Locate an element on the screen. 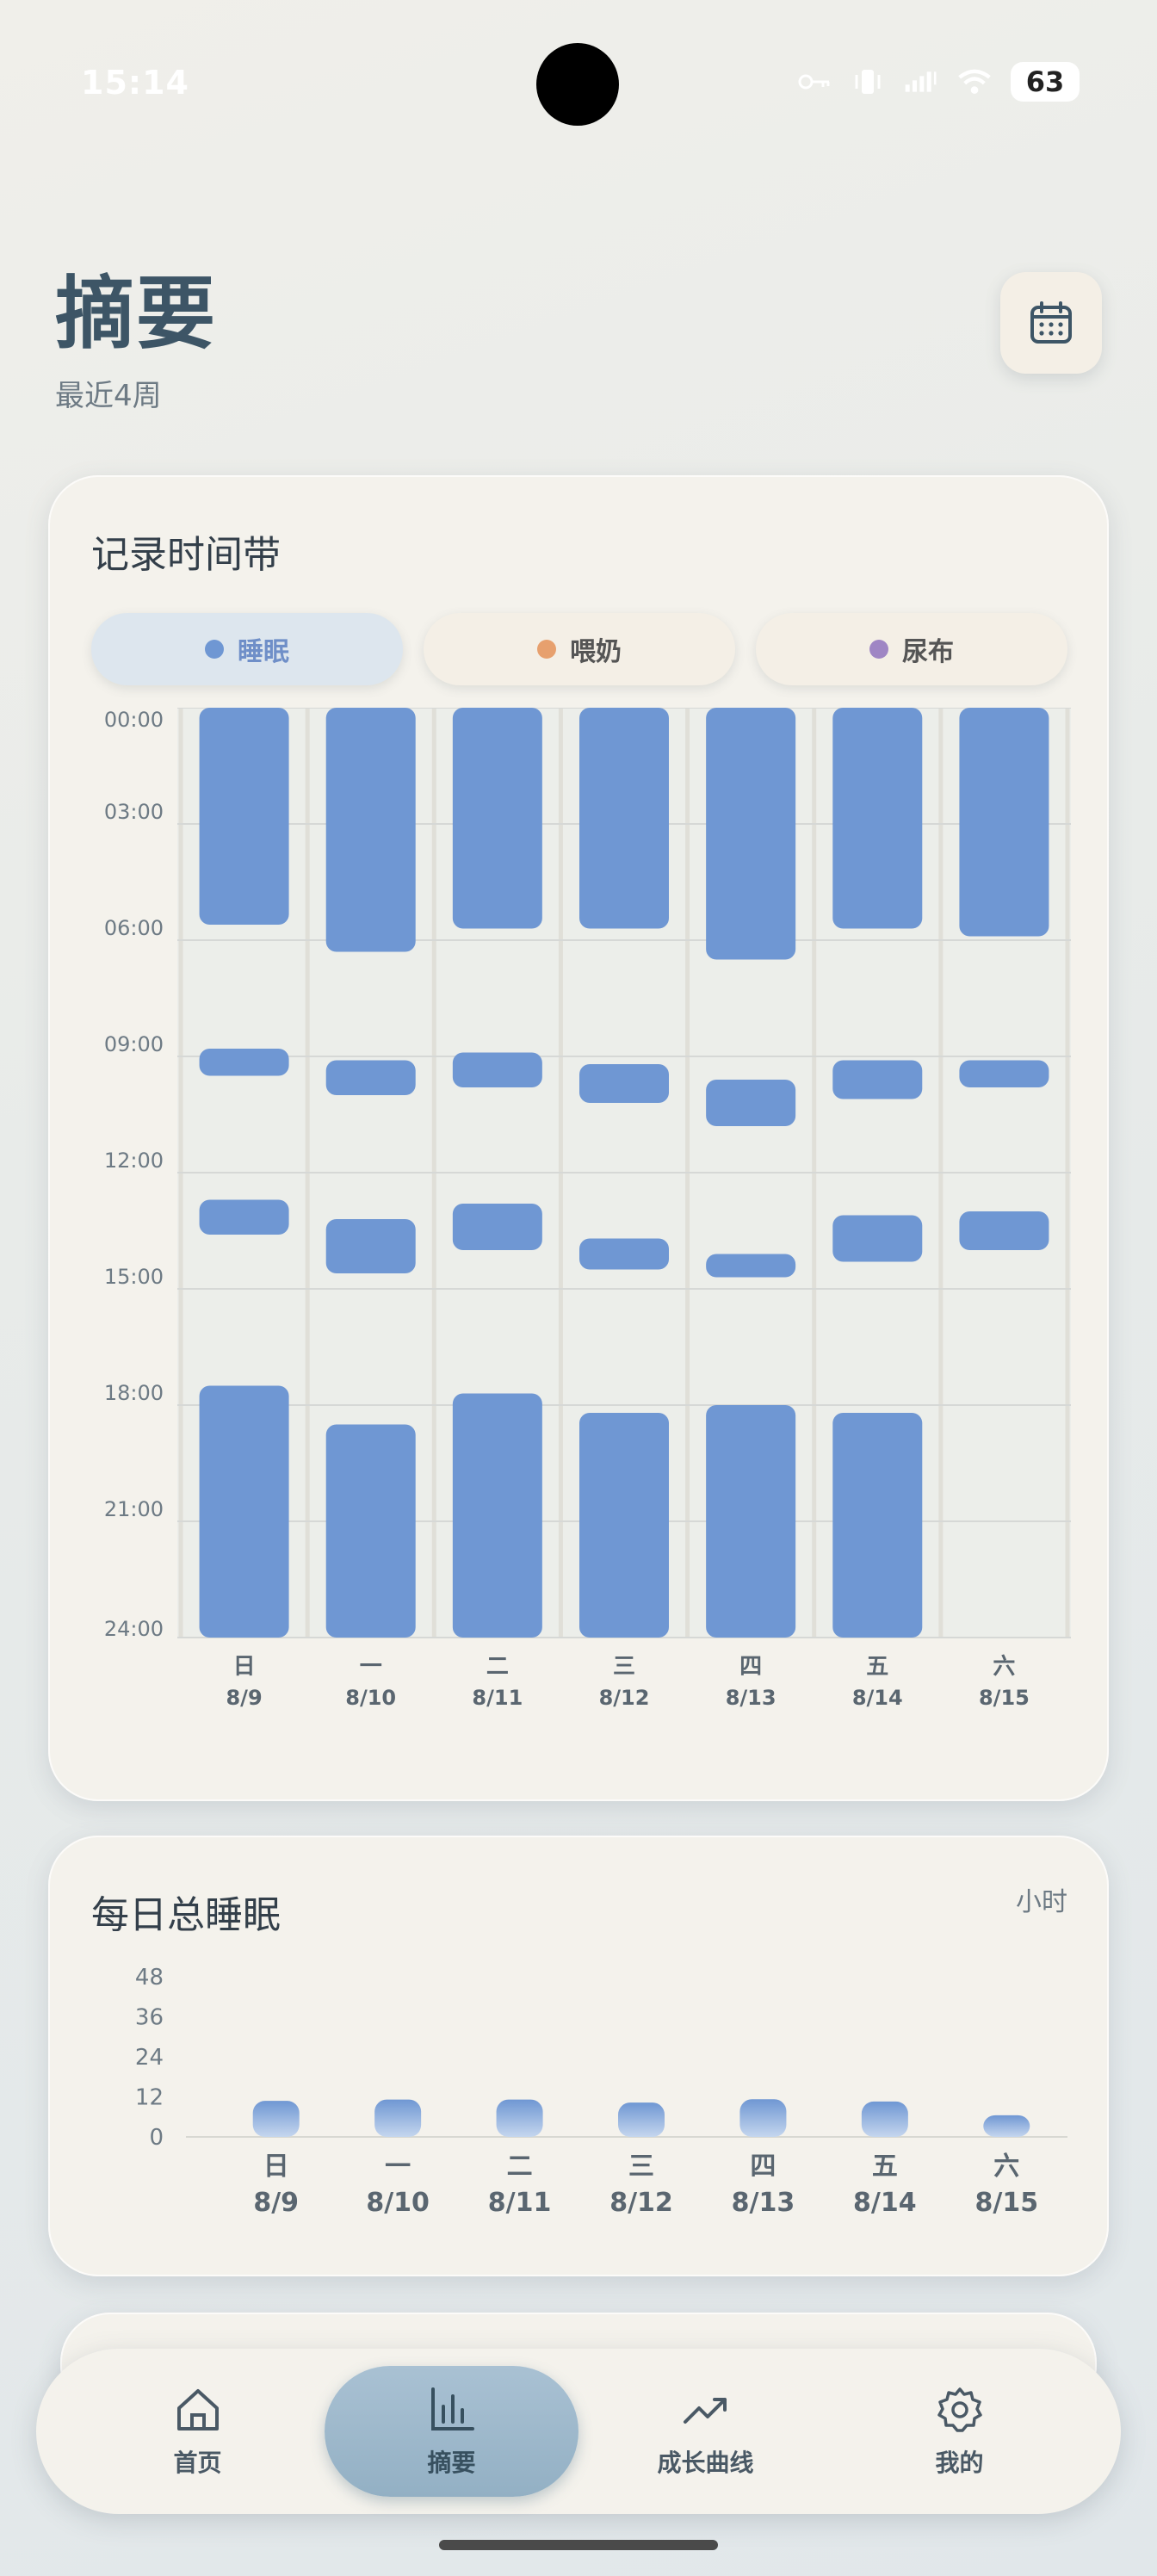 This screenshot has height=2576, width=1157. sleep-dot is located at coordinates (215, 649).